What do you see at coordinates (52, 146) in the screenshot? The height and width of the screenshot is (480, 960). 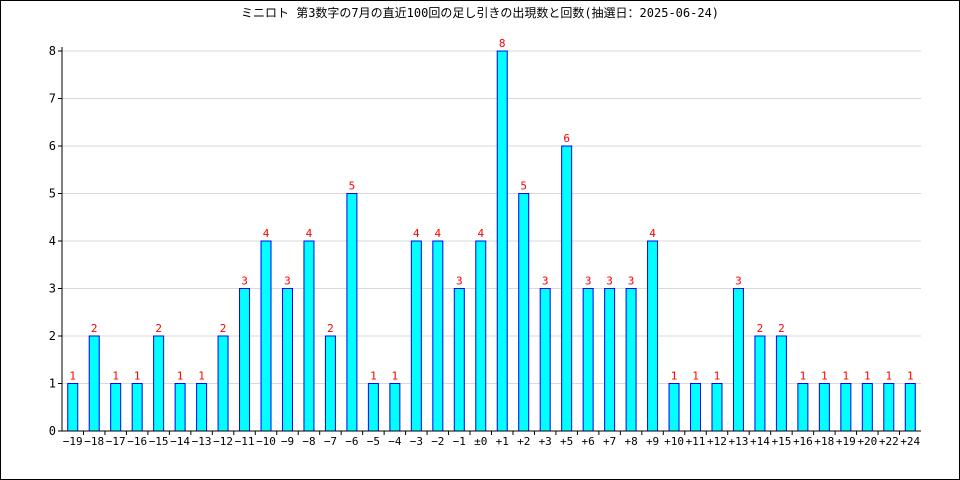 I see `y-tick-label: 6` at bounding box center [52, 146].